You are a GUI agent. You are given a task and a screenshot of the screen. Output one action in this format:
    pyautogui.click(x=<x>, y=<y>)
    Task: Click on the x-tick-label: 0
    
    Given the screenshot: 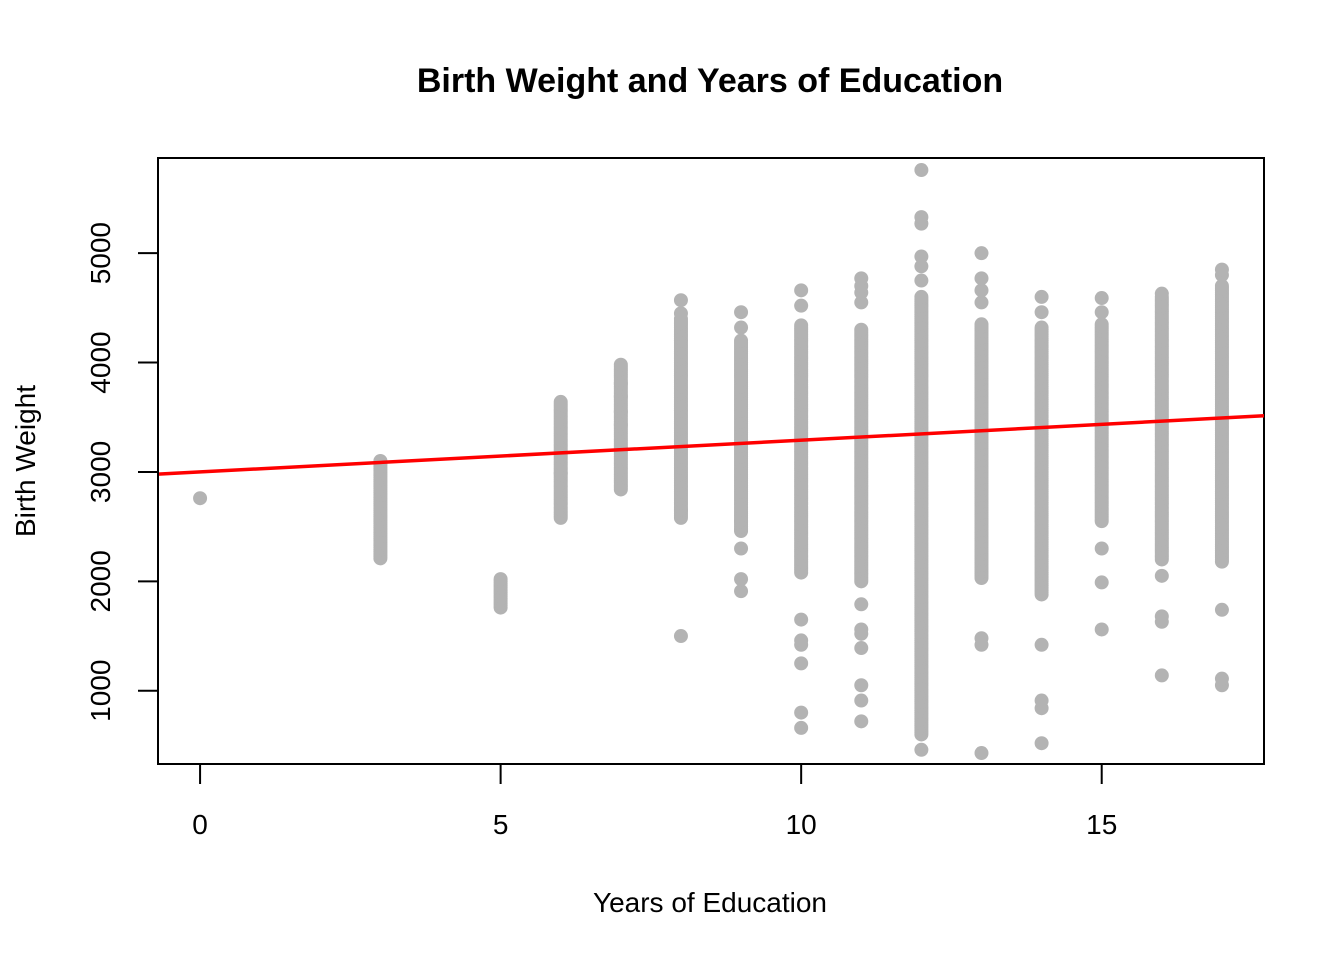 What is the action you would take?
    pyautogui.click(x=200, y=824)
    